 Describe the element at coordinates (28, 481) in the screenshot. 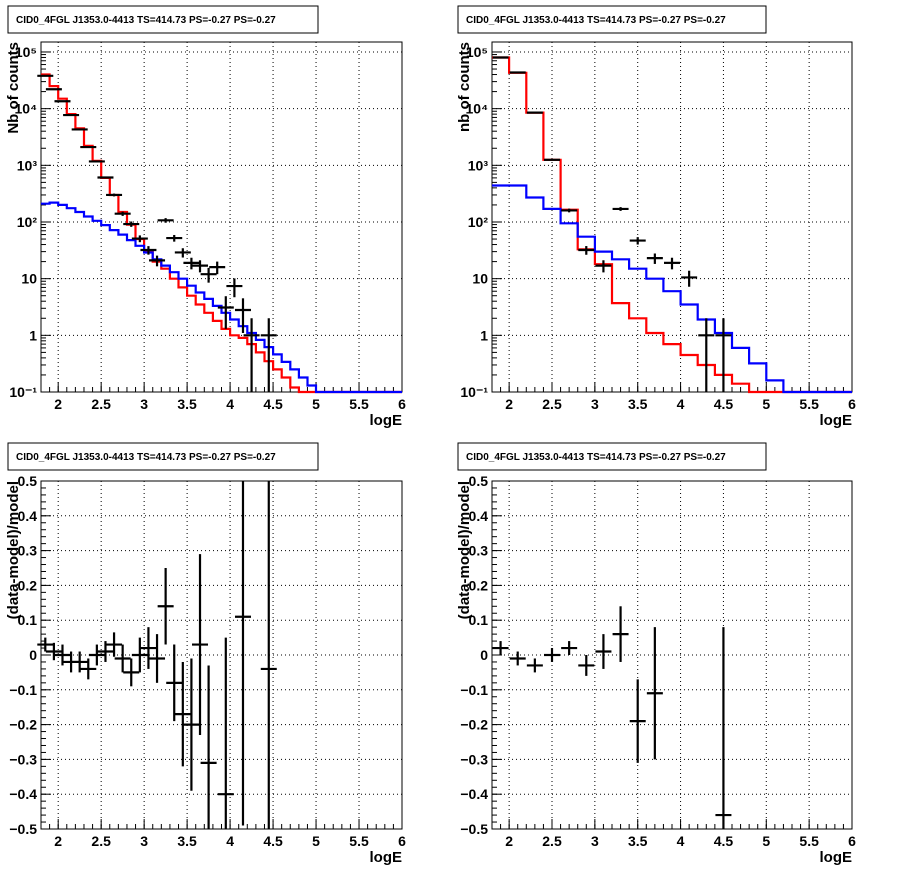

I see `y-tick-label: 0.5` at that location.